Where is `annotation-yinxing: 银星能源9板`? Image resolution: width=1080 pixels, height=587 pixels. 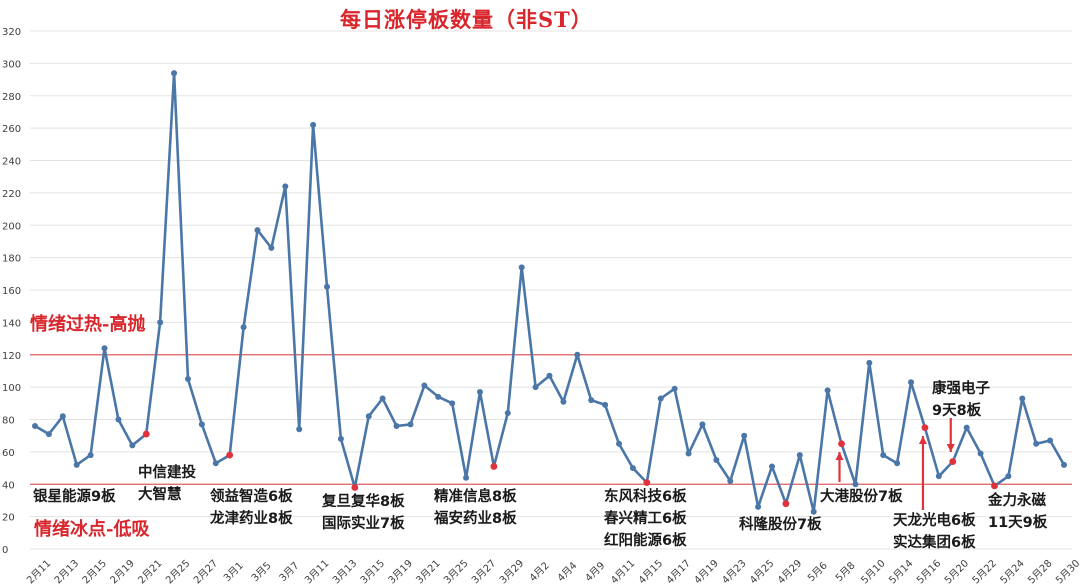 annotation-yinxing: 银星能源9板 is located at coordinates (74, 497).